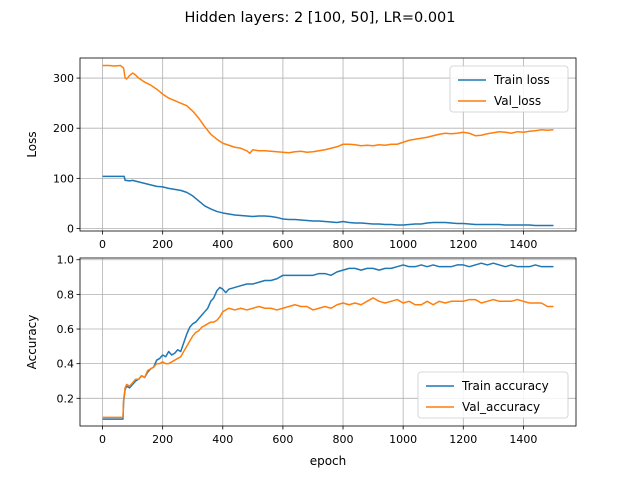 This screenshot has height=480, width=640. What do you see at coordinates (66, 260) in the screenshot?
I see `y-tick-label: 1.0` at bounding box center [66, 260].